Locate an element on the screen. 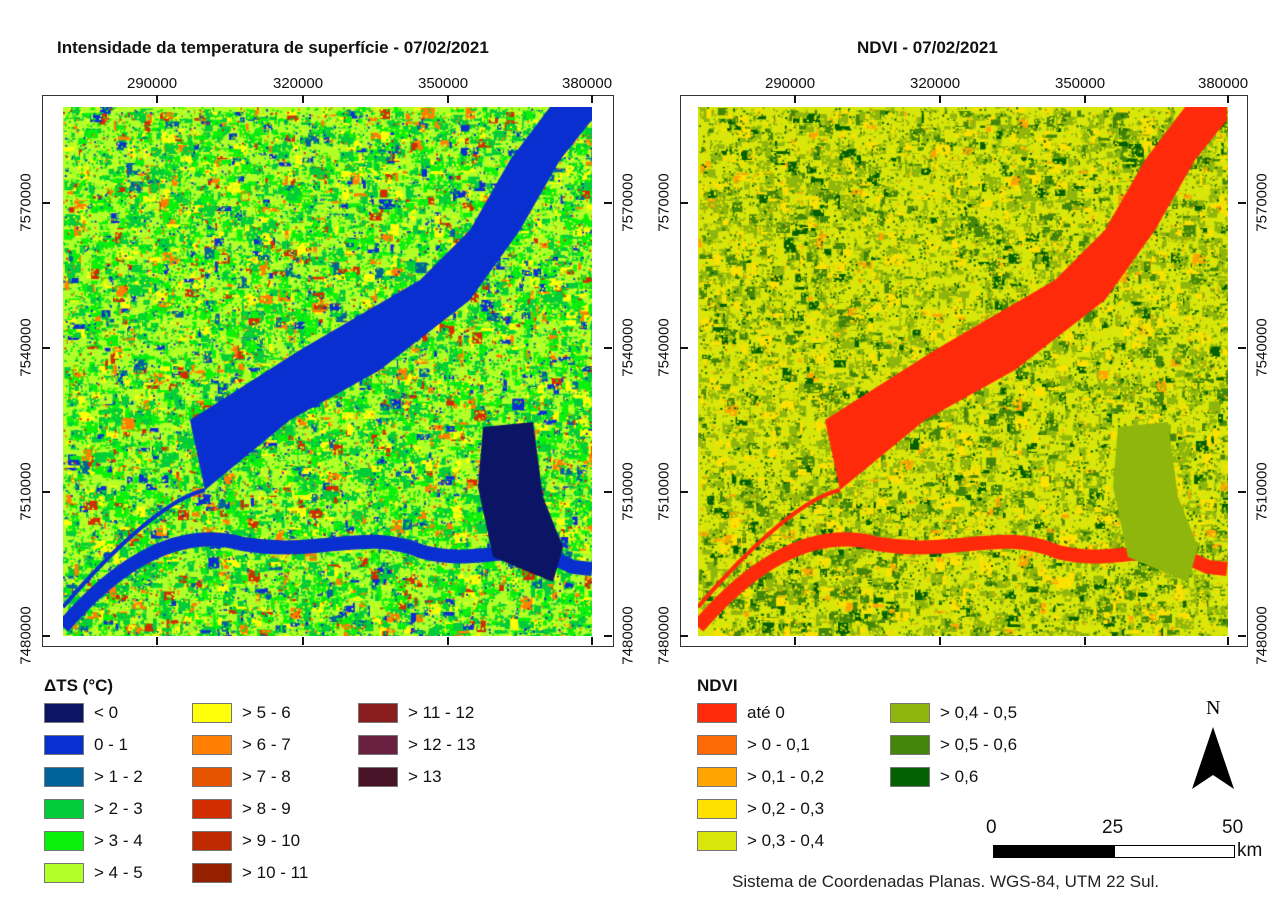  legend-label: > 0,2 - 0,3 is located at coordinates (786, 808).